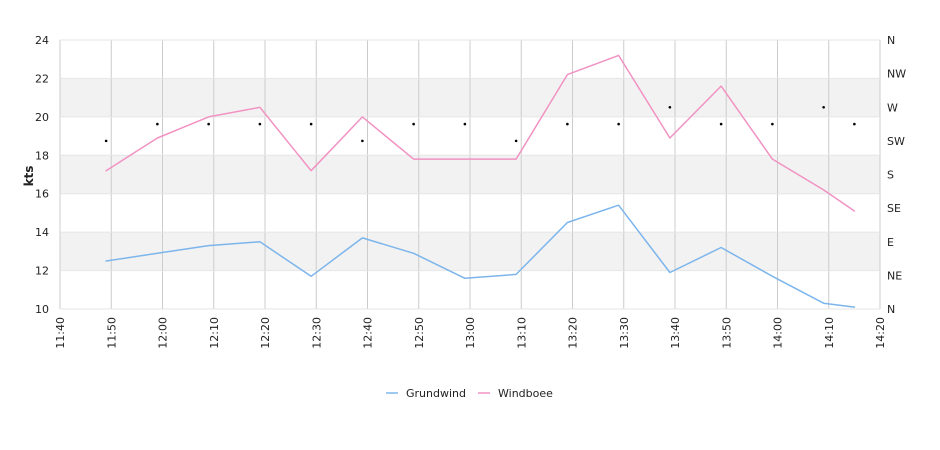 The height and width of the screenshot is (450, 940). Describe the element at coordinates (525, 393) in the screenshot. I see `legend-label: Windboee` at that location.